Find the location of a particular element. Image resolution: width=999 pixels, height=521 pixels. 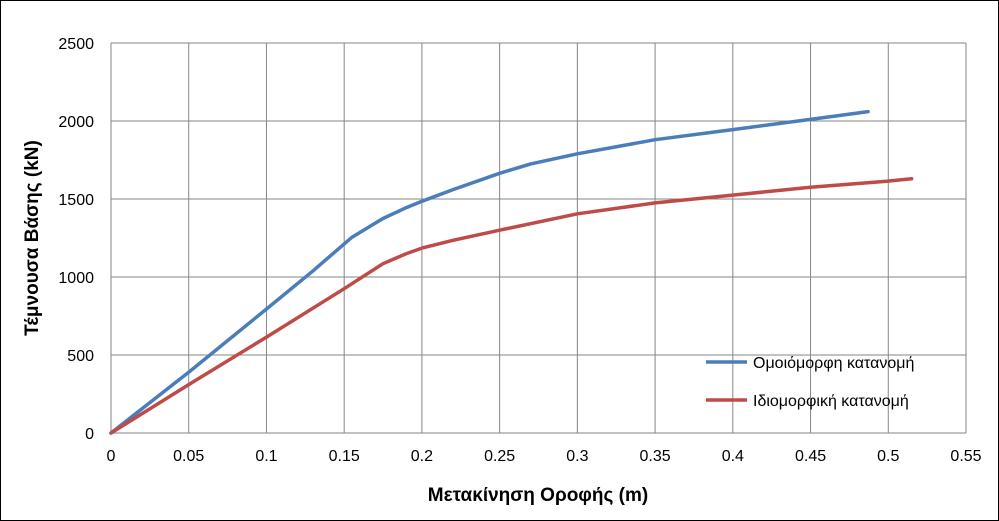

x-tick-label: 0.05 is located at coordinates (188, 456).